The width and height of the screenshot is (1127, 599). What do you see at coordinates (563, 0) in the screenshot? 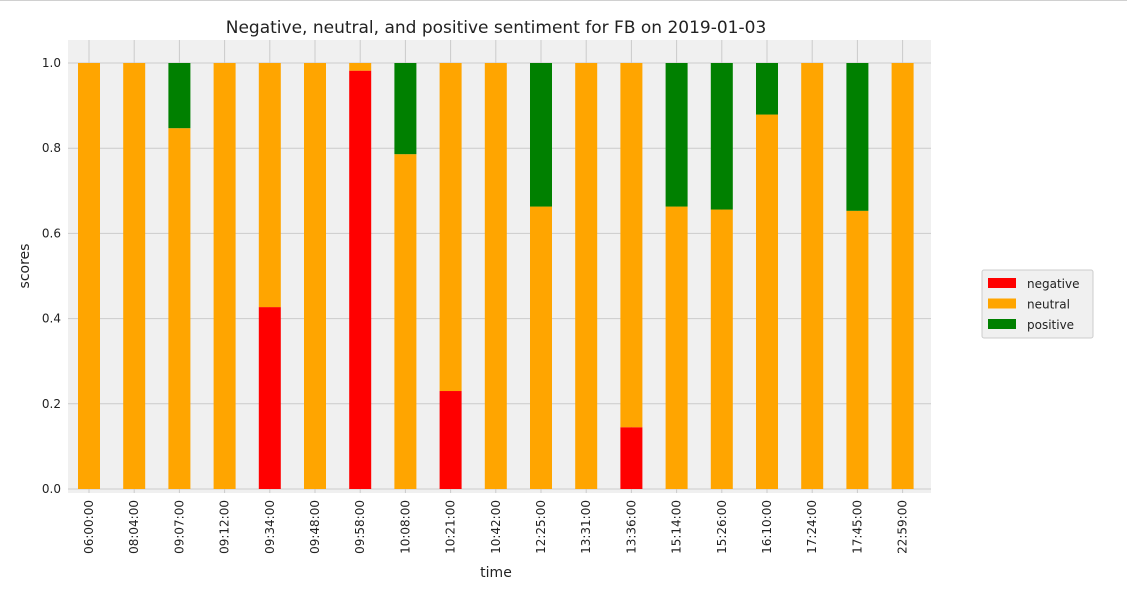
I see `top-border` at bounding box center [563, 0].